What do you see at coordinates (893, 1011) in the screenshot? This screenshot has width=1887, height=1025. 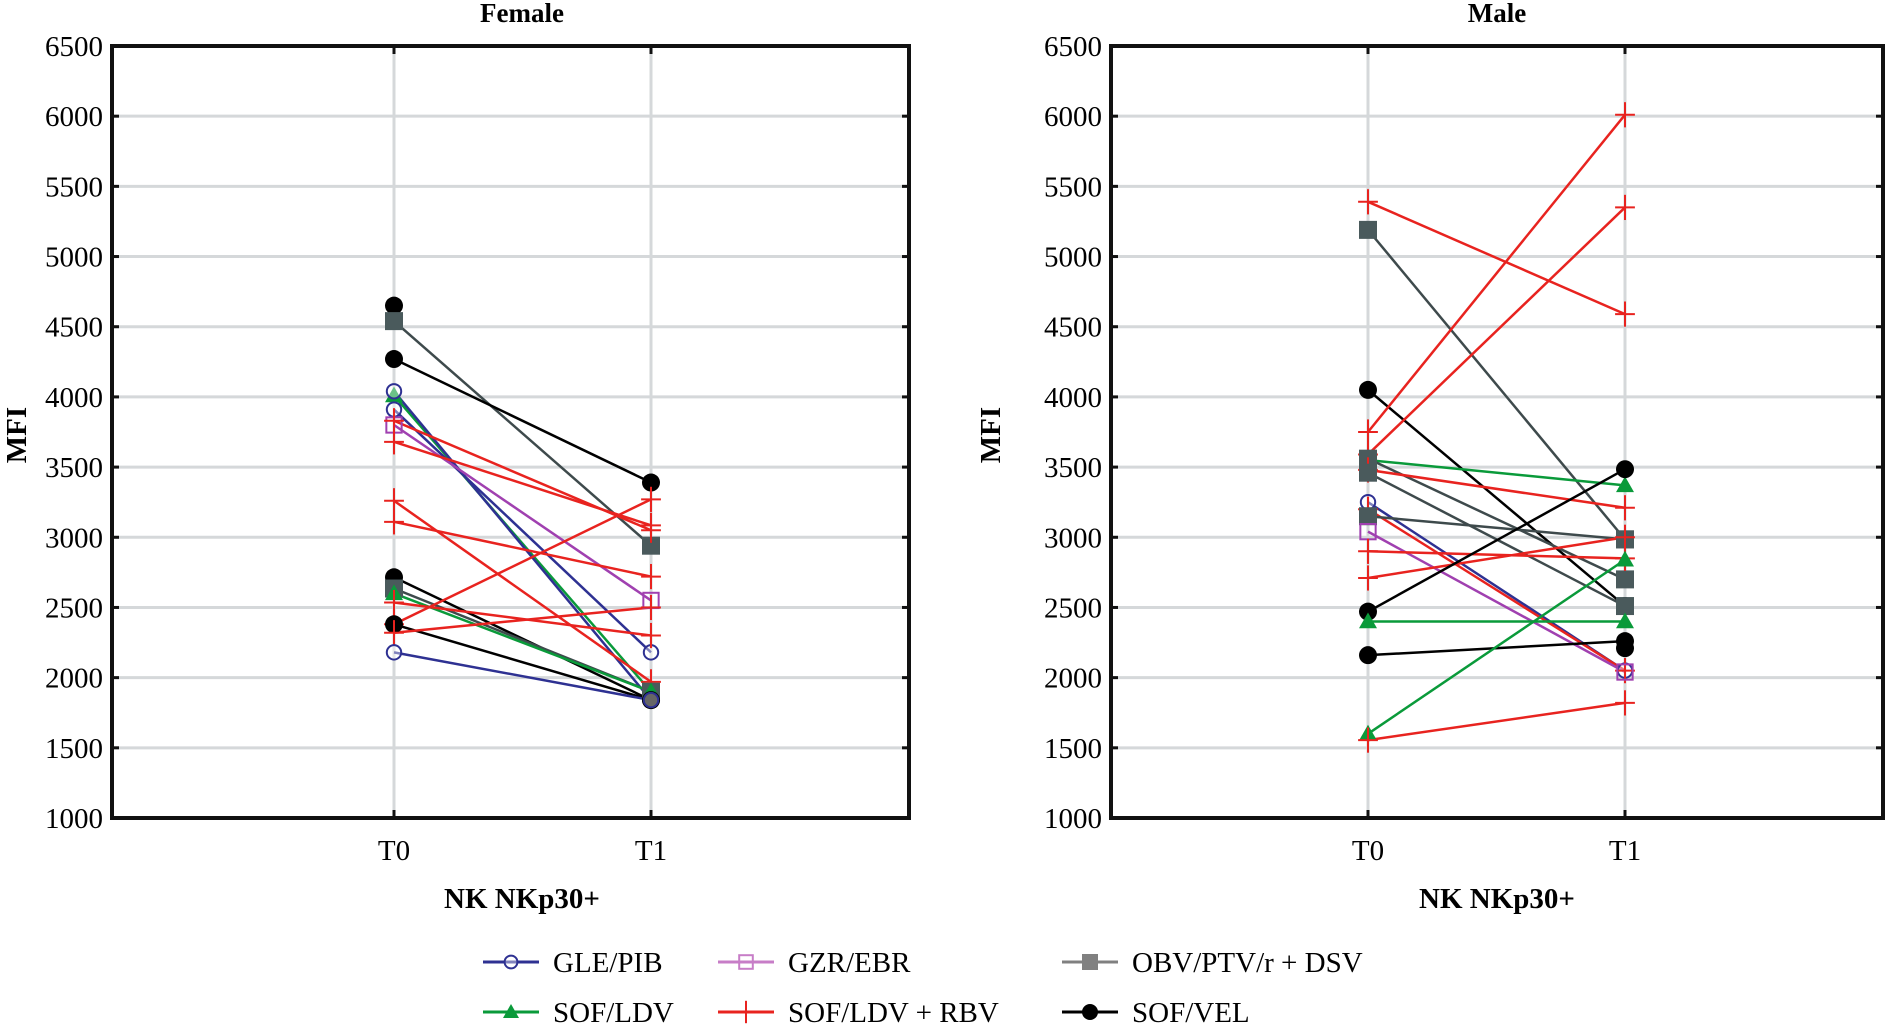 I see `legend-label: SOF/LDV + RBV` at bounding box center [893, 1011].